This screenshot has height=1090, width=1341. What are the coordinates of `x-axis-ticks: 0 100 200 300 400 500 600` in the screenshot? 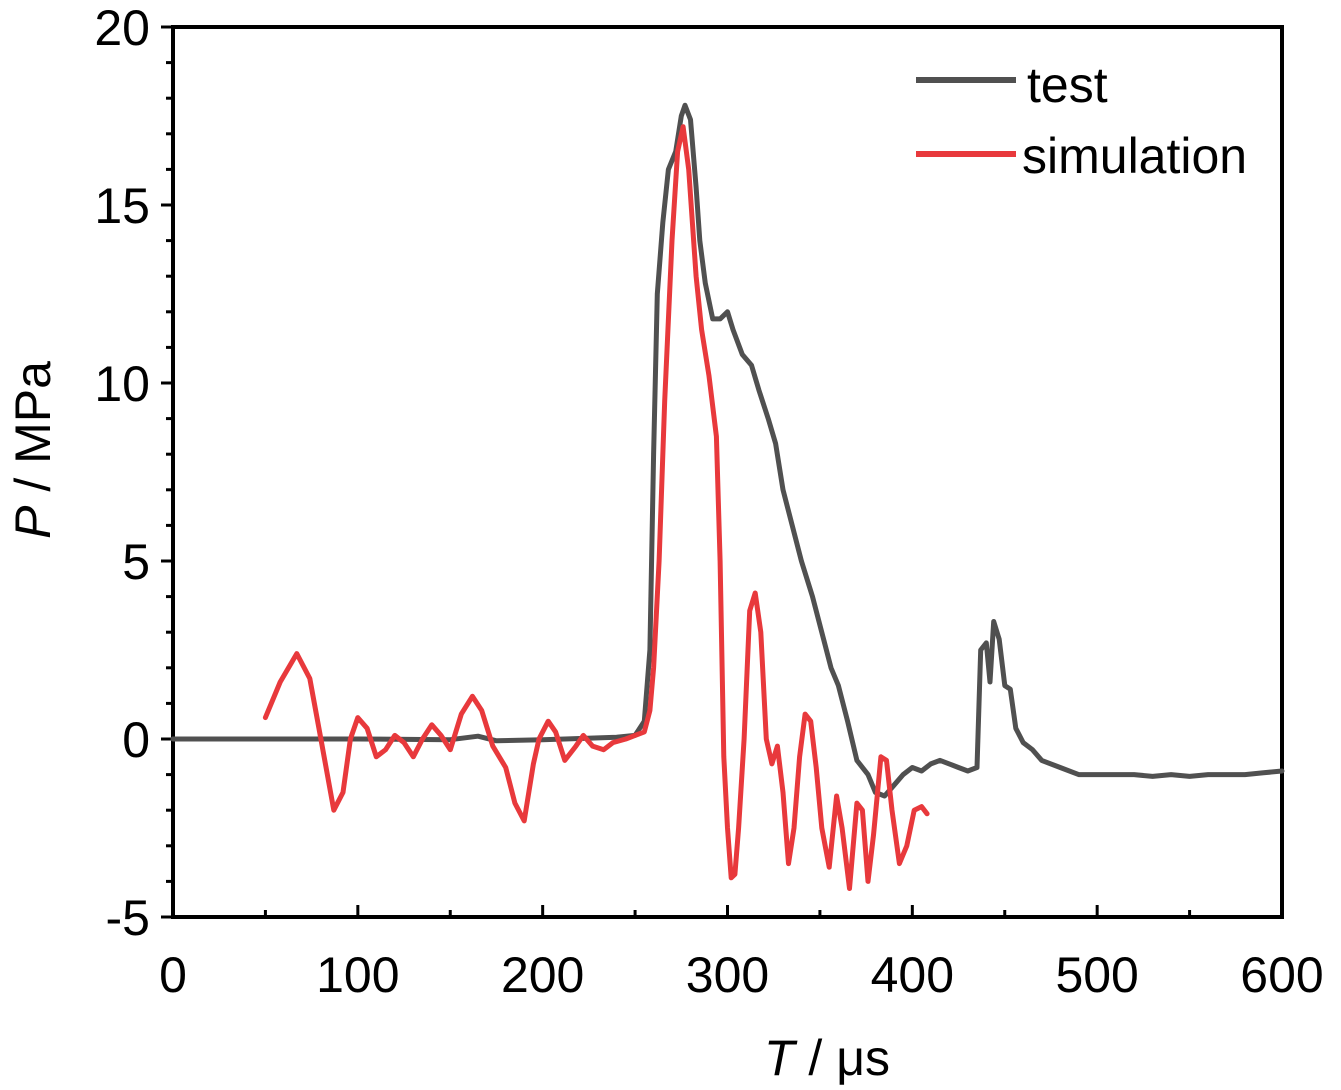 It's located at (741, 954).